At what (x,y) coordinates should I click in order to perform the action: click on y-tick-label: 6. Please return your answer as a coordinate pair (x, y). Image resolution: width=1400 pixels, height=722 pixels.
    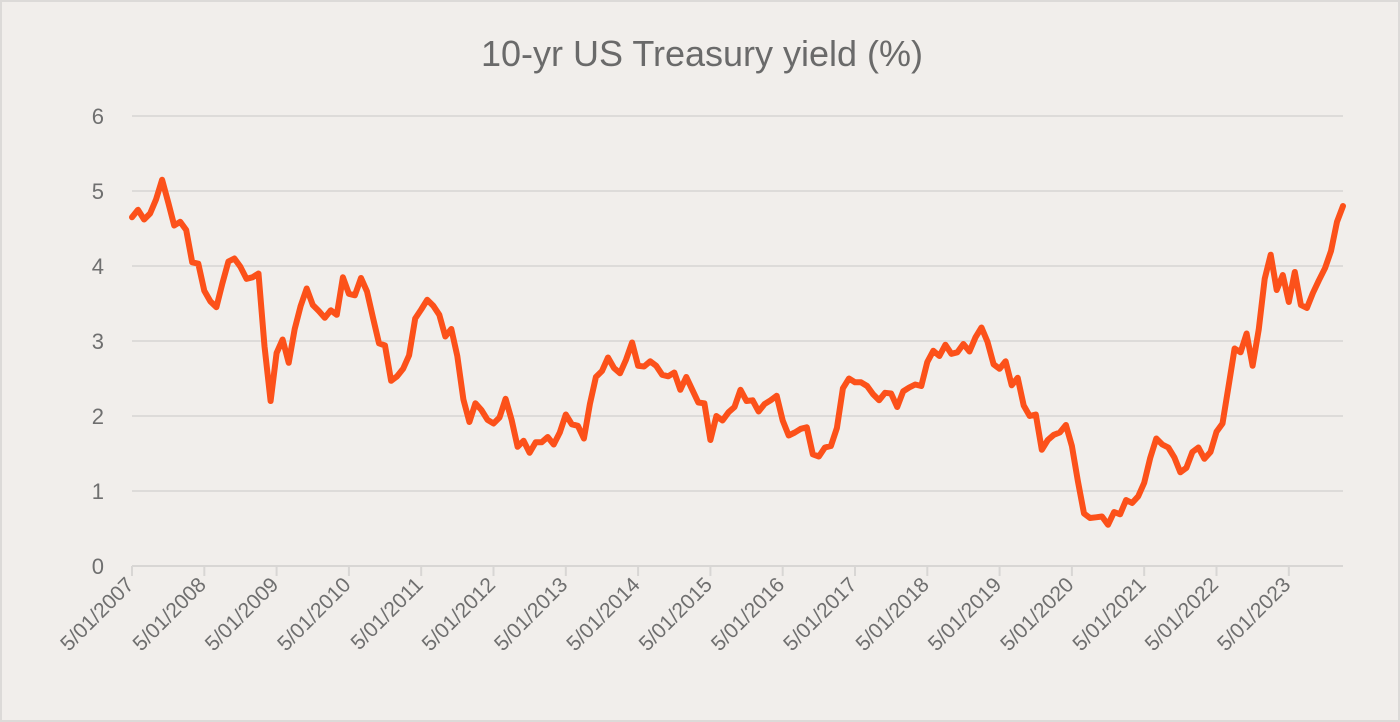
    Looking at the image, I should click on (98, 116).